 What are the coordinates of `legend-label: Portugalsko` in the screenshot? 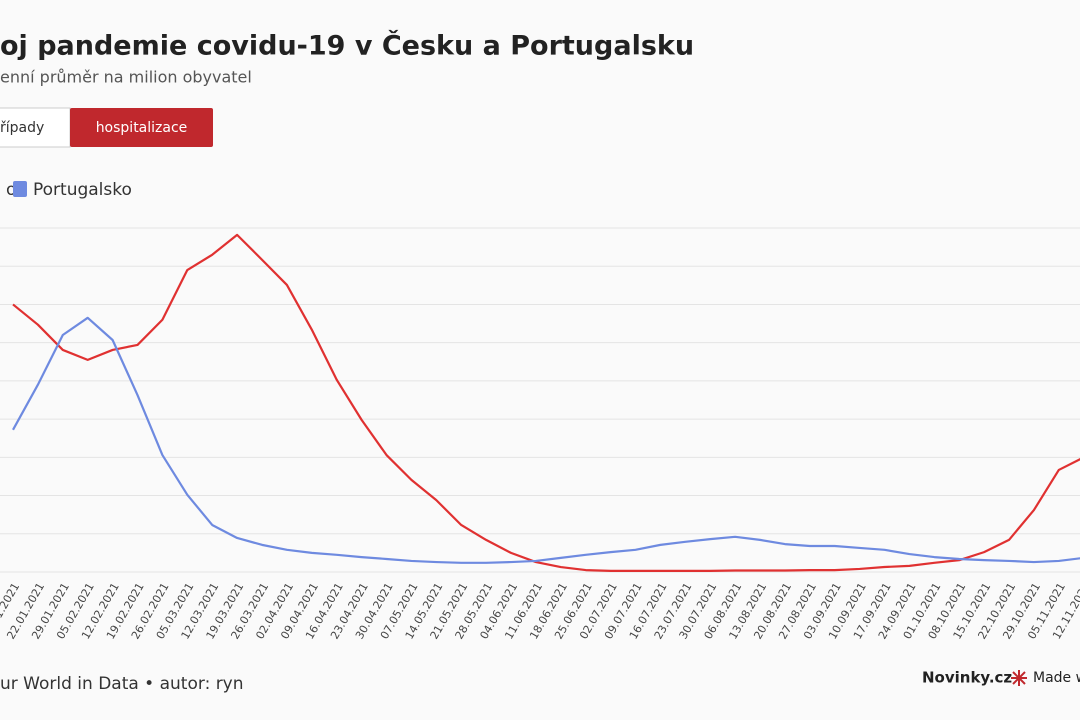 It's located at (82, 190).